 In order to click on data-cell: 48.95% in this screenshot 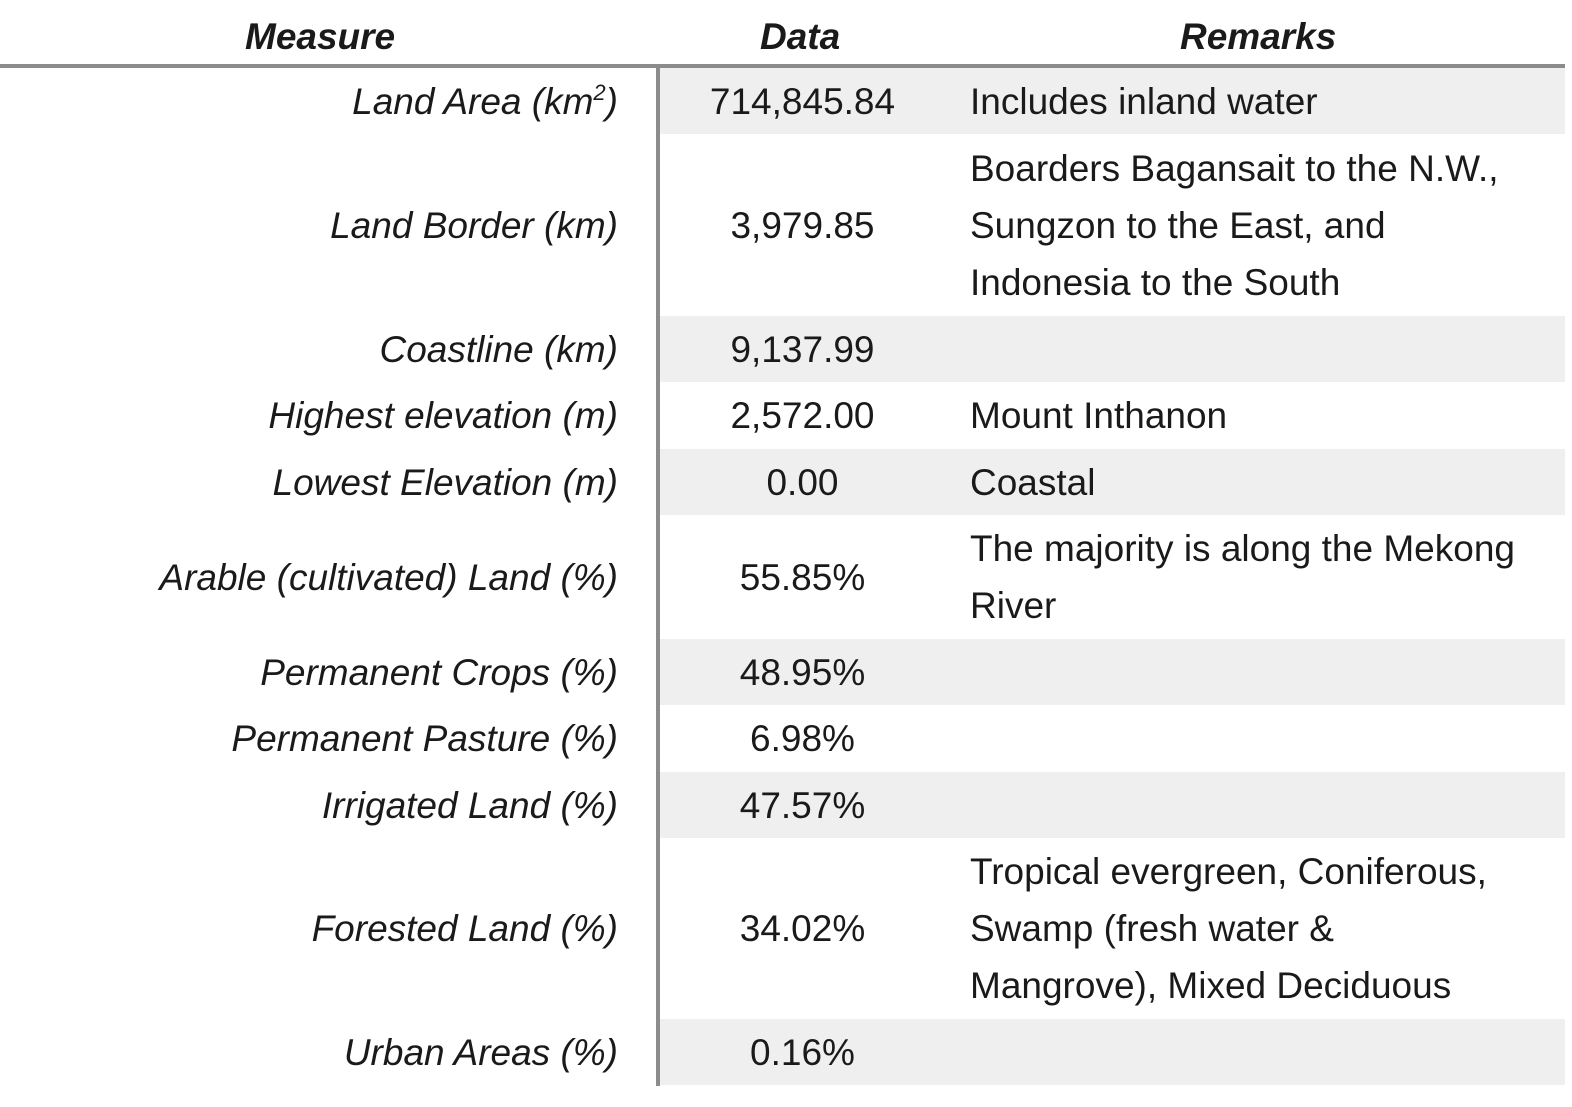, I will do `click(802, 672)`.